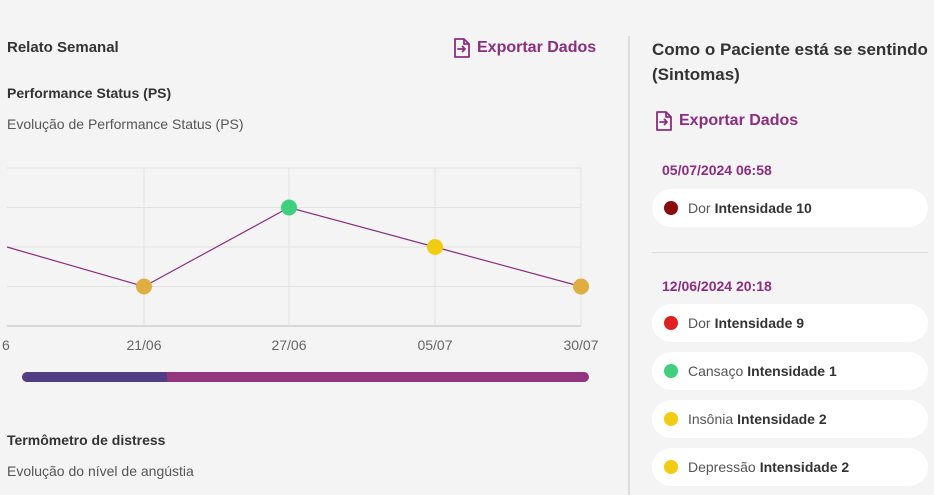 This screenshot has height=495, width=934. Describe the element at coordinates (722, 467) in the screenshot. I see `symptom-name: Depressão` at that location.